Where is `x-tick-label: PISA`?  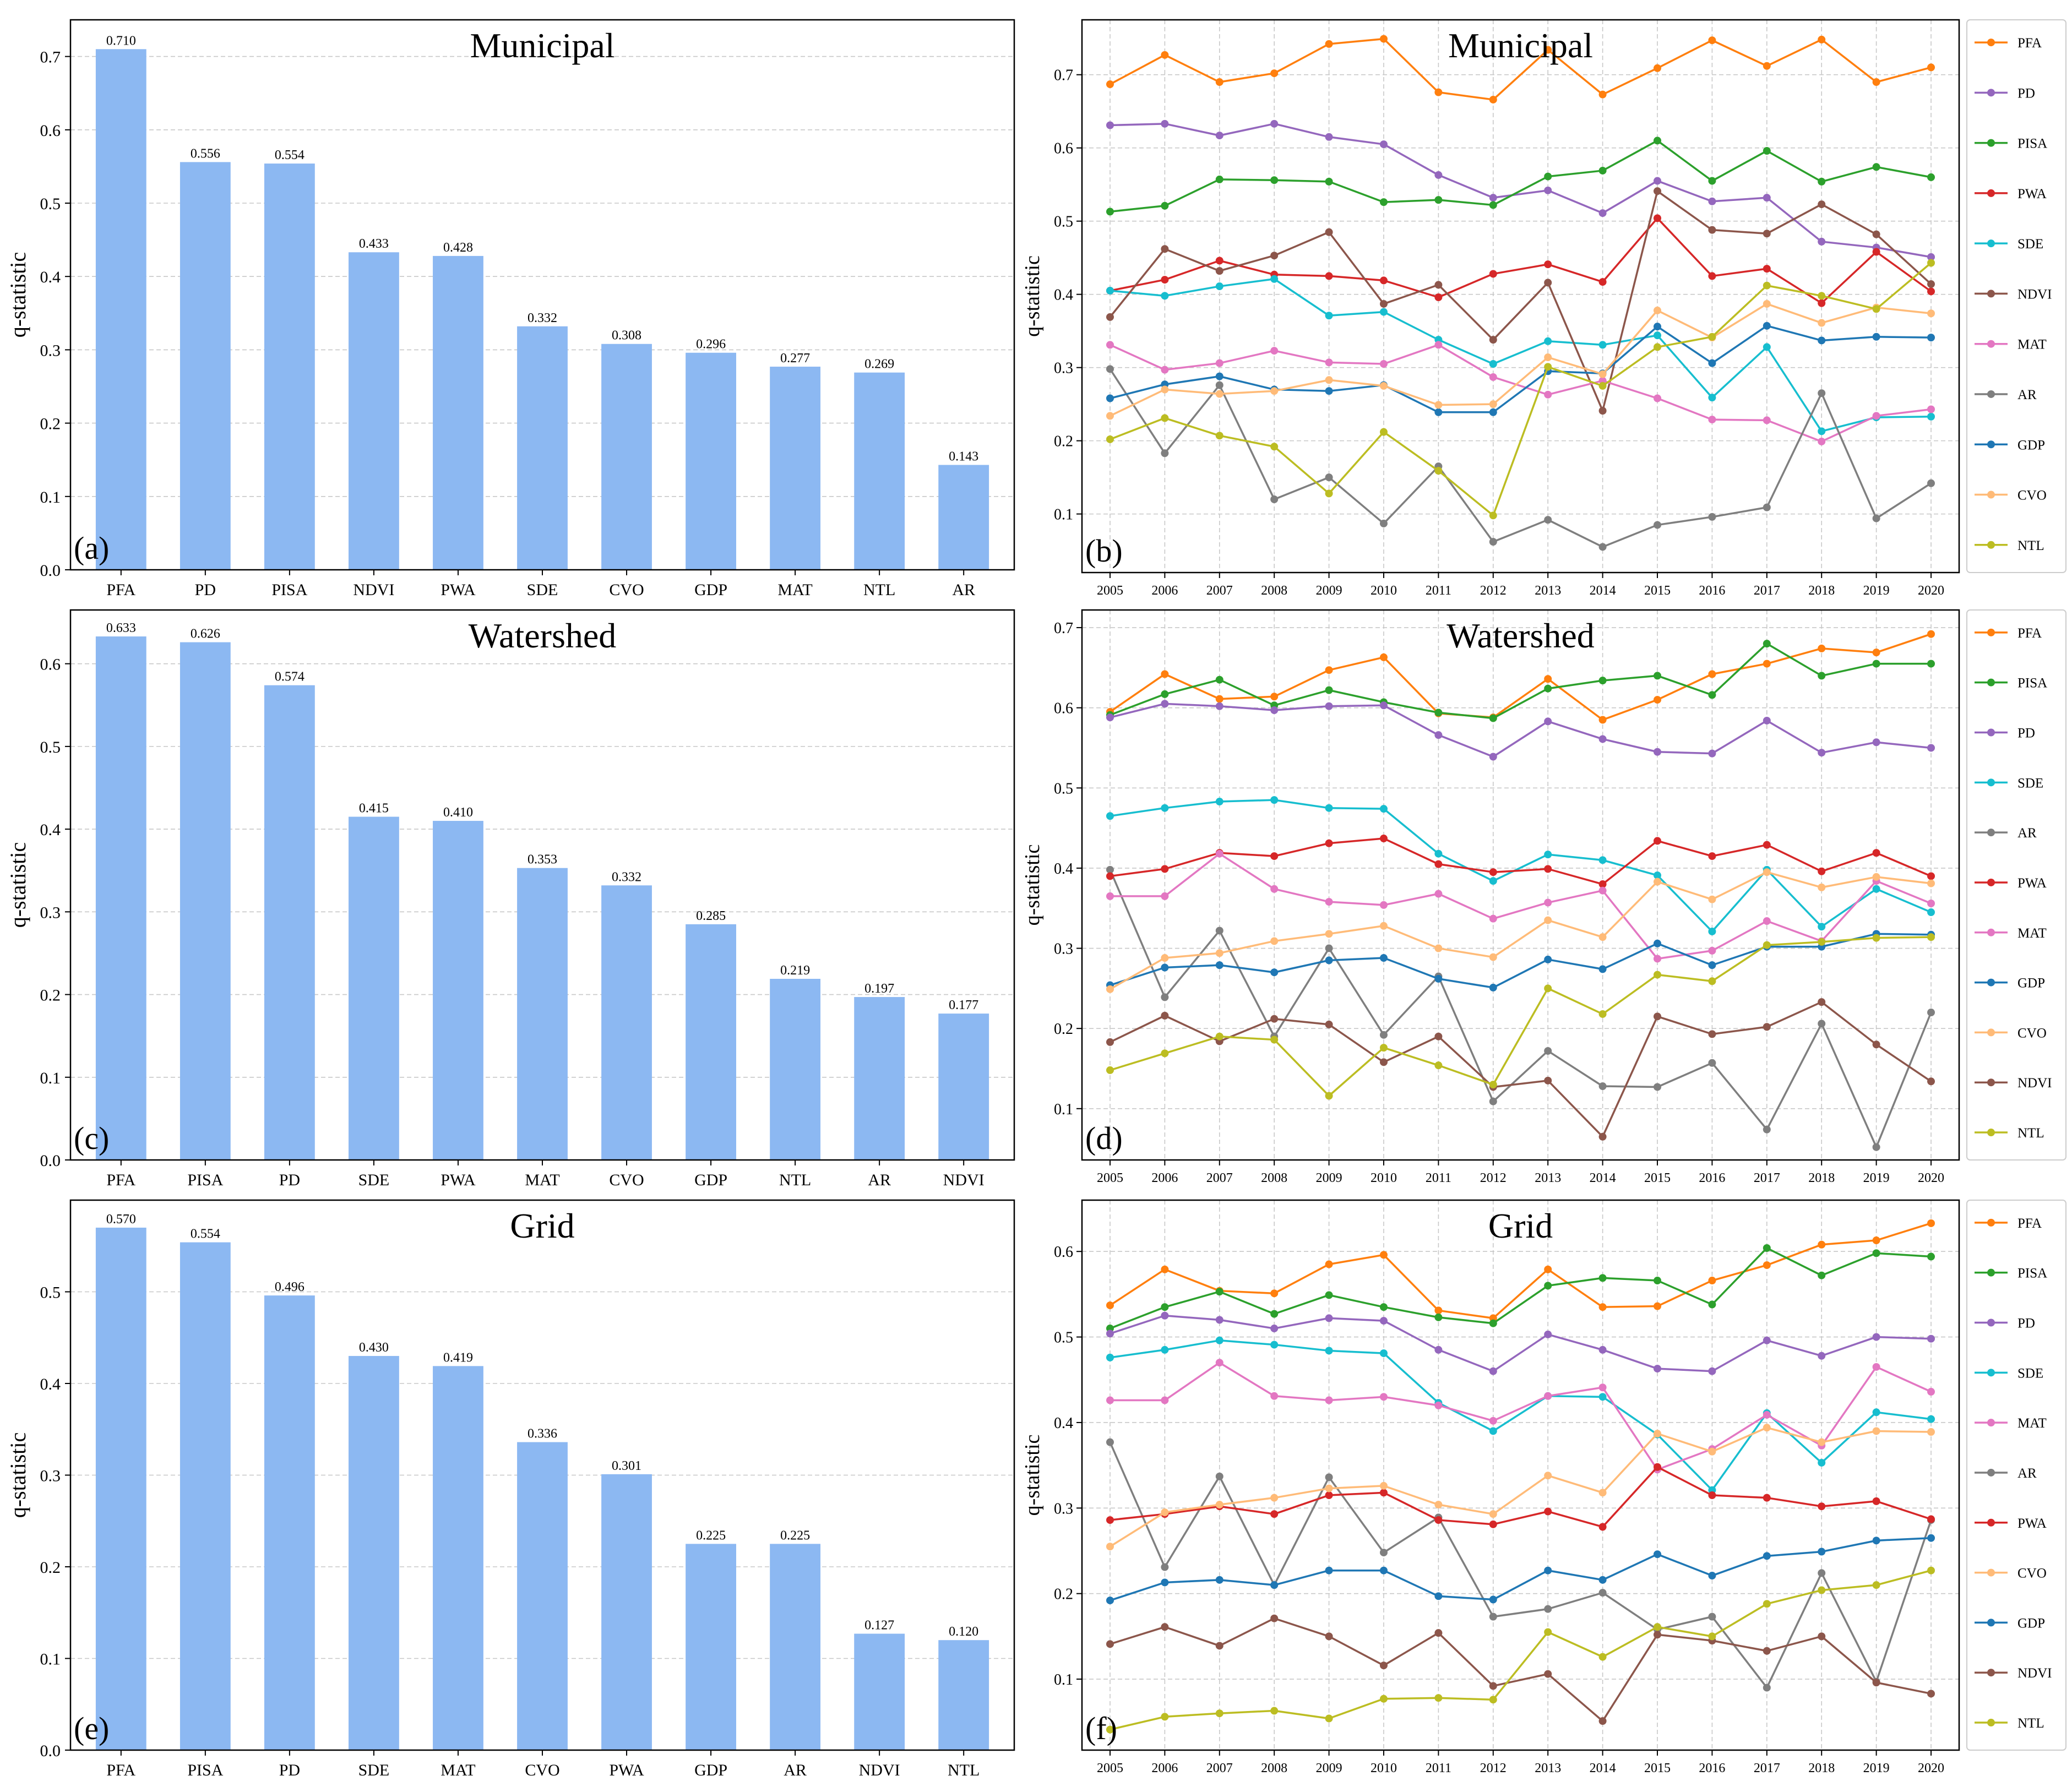
x-tick-label: PISA is located at coordinates (205, 1770).